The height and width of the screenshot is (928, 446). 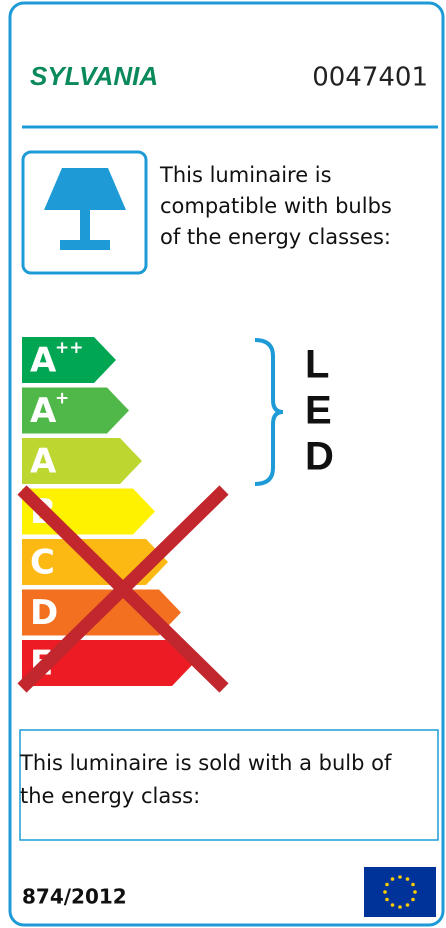 What do you see at coordinates (94, 76) in the screenshot?
I see `brand: SYLVANIA` at bounding box center [94, 76].